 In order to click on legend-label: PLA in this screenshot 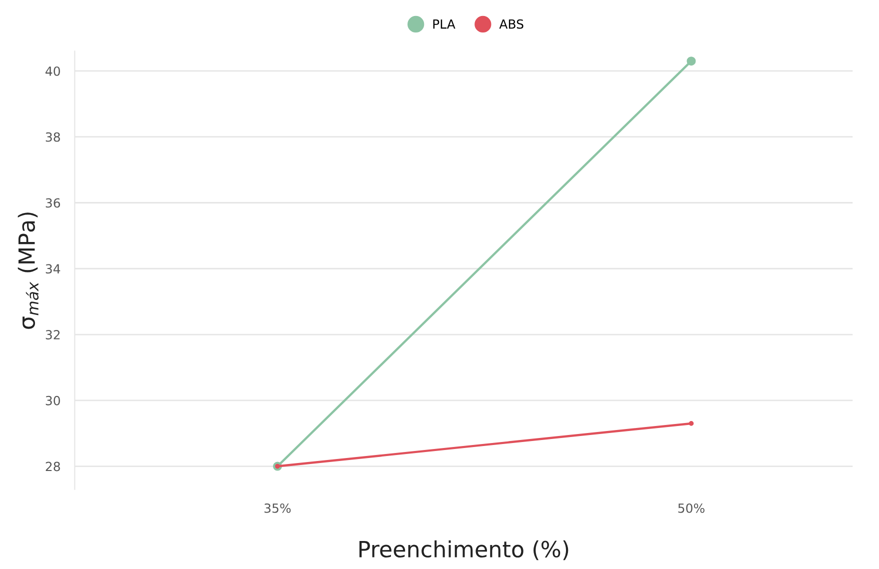, I will do `click(444, 24)`.